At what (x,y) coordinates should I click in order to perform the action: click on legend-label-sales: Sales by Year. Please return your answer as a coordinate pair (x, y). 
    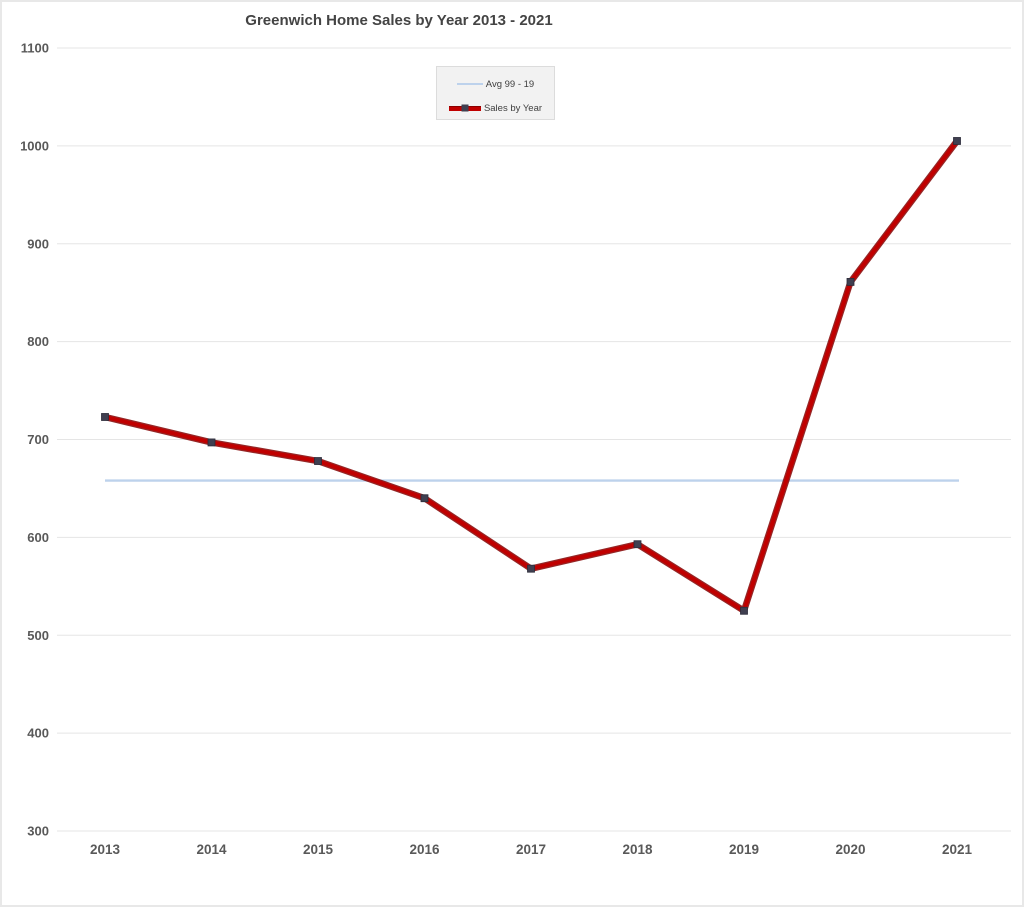
    Looking at the image, I should click on (513, 108).